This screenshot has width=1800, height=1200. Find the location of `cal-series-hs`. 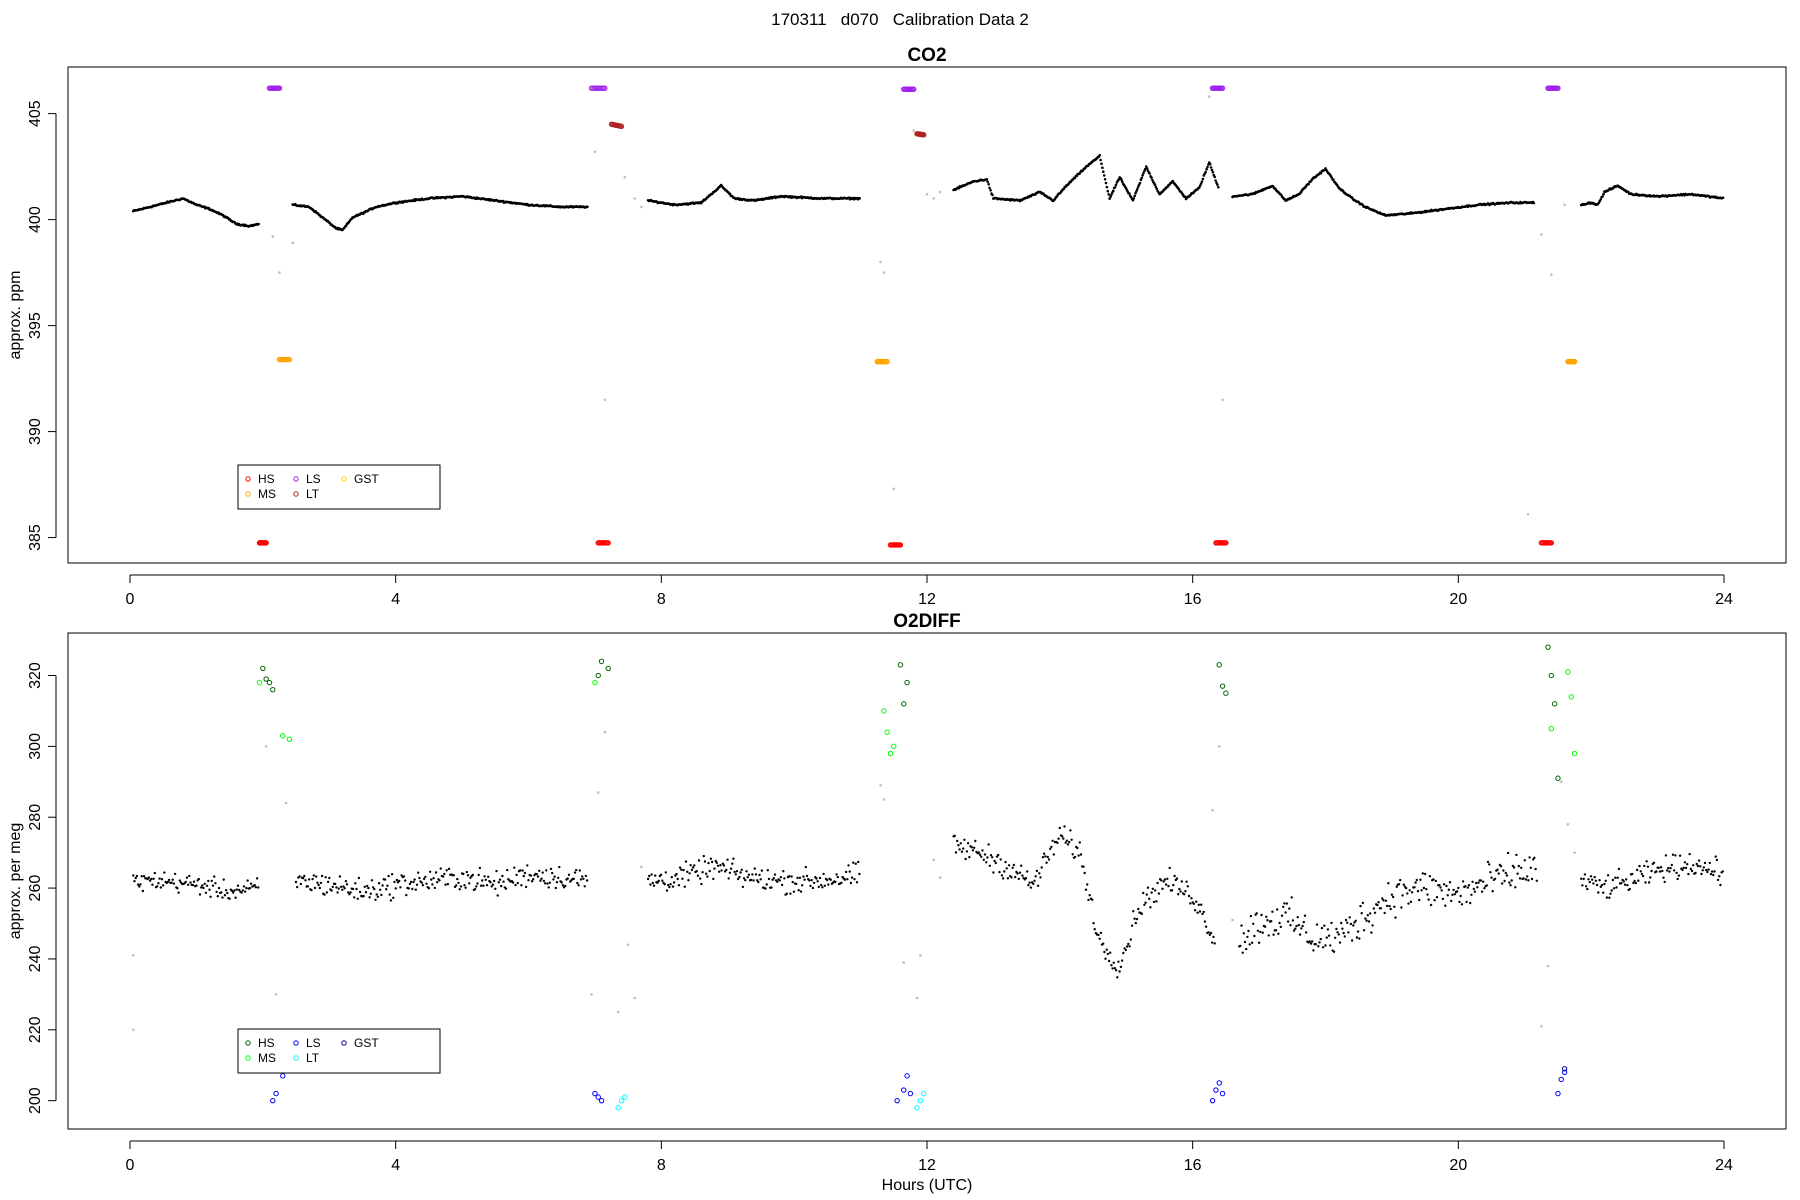

cal-series-hs is located at coordinates (905, 544).